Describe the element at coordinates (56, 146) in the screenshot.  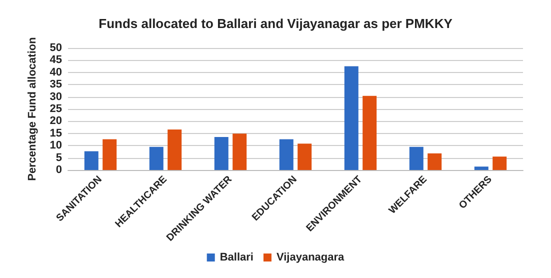
I see `y-tick-label: 10` at that location.